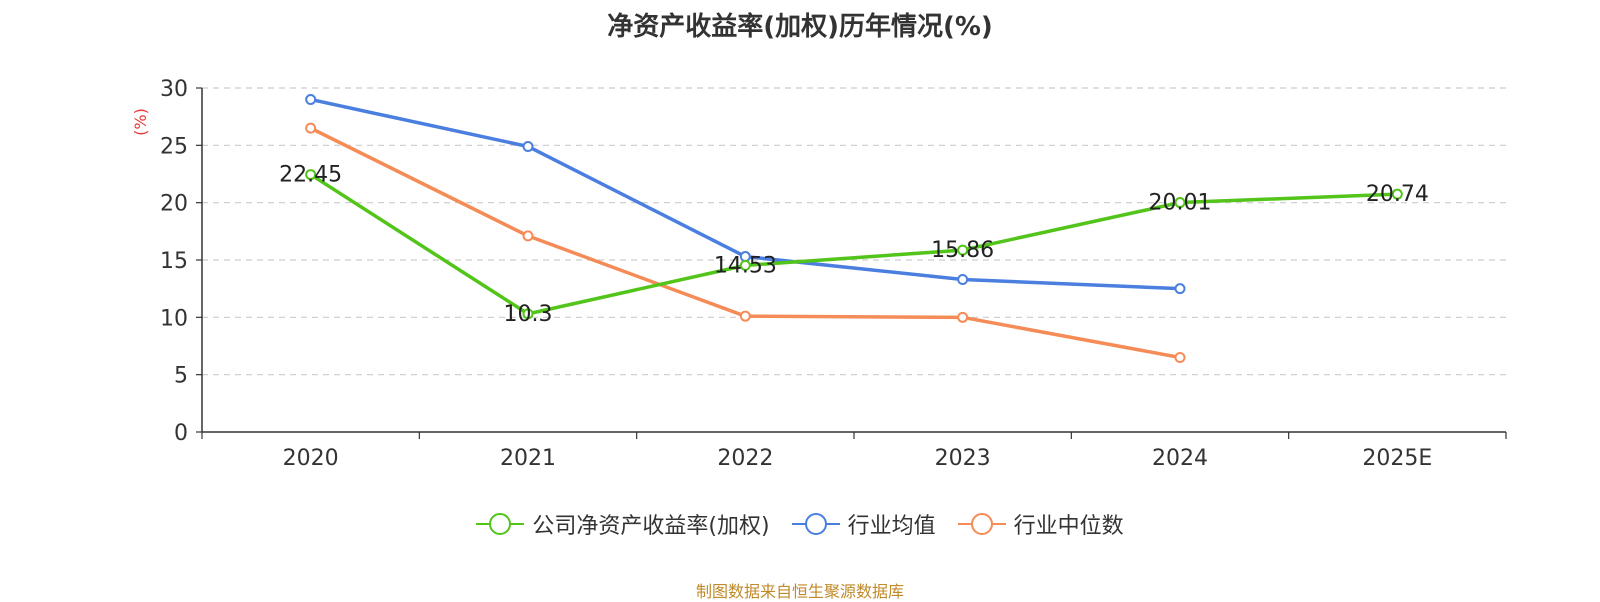 This screenshot has height=602, width=1600. Describe the element at coordinates (174, 261) in the screenshot. I see `y-tick-label: 15` at that location.